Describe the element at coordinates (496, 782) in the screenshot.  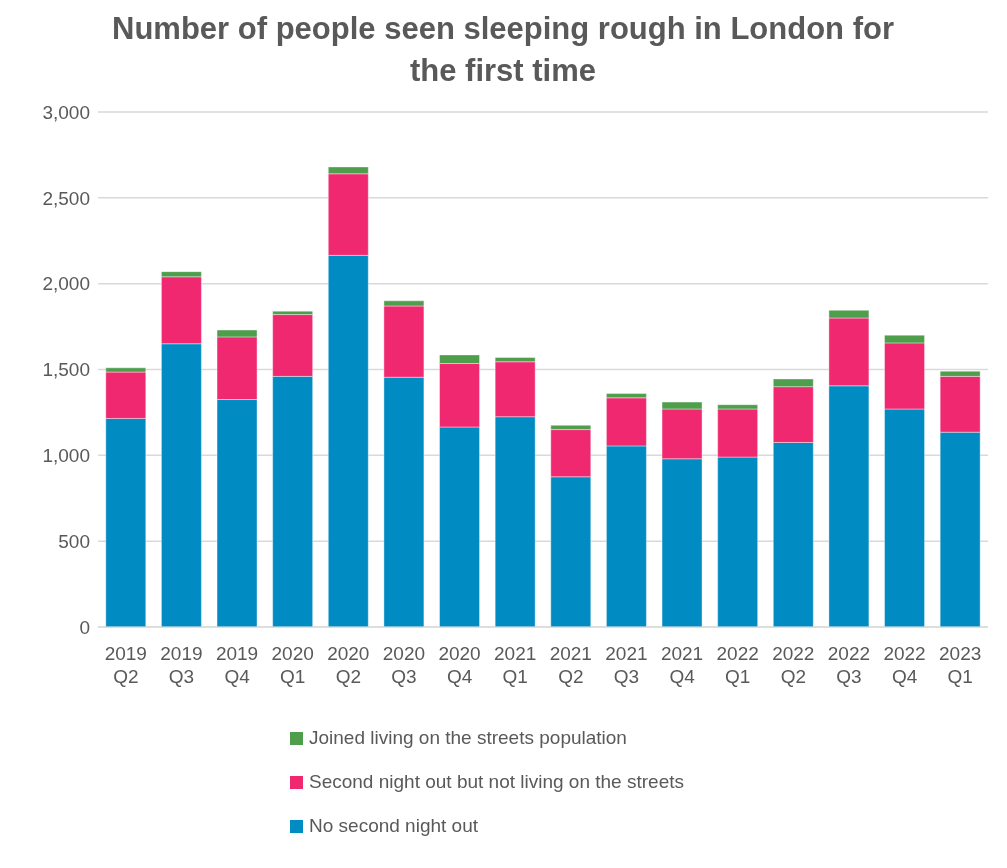
I see `legend-label: Second night out but not living on the streets` at that location.